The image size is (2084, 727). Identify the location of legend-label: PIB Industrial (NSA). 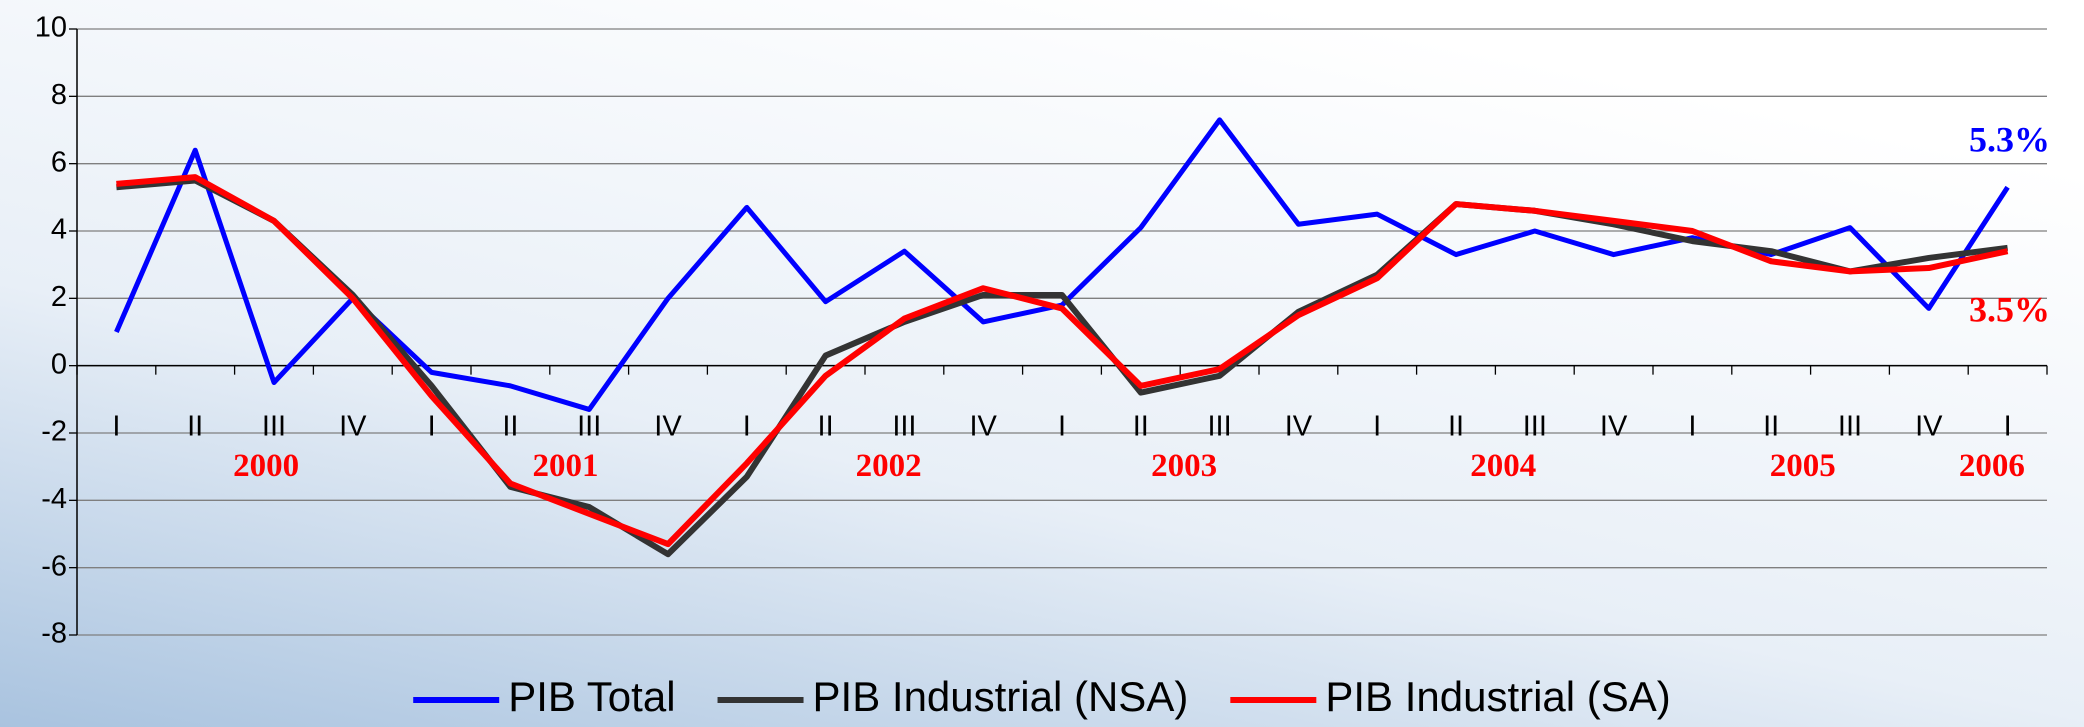
(1001, 696).